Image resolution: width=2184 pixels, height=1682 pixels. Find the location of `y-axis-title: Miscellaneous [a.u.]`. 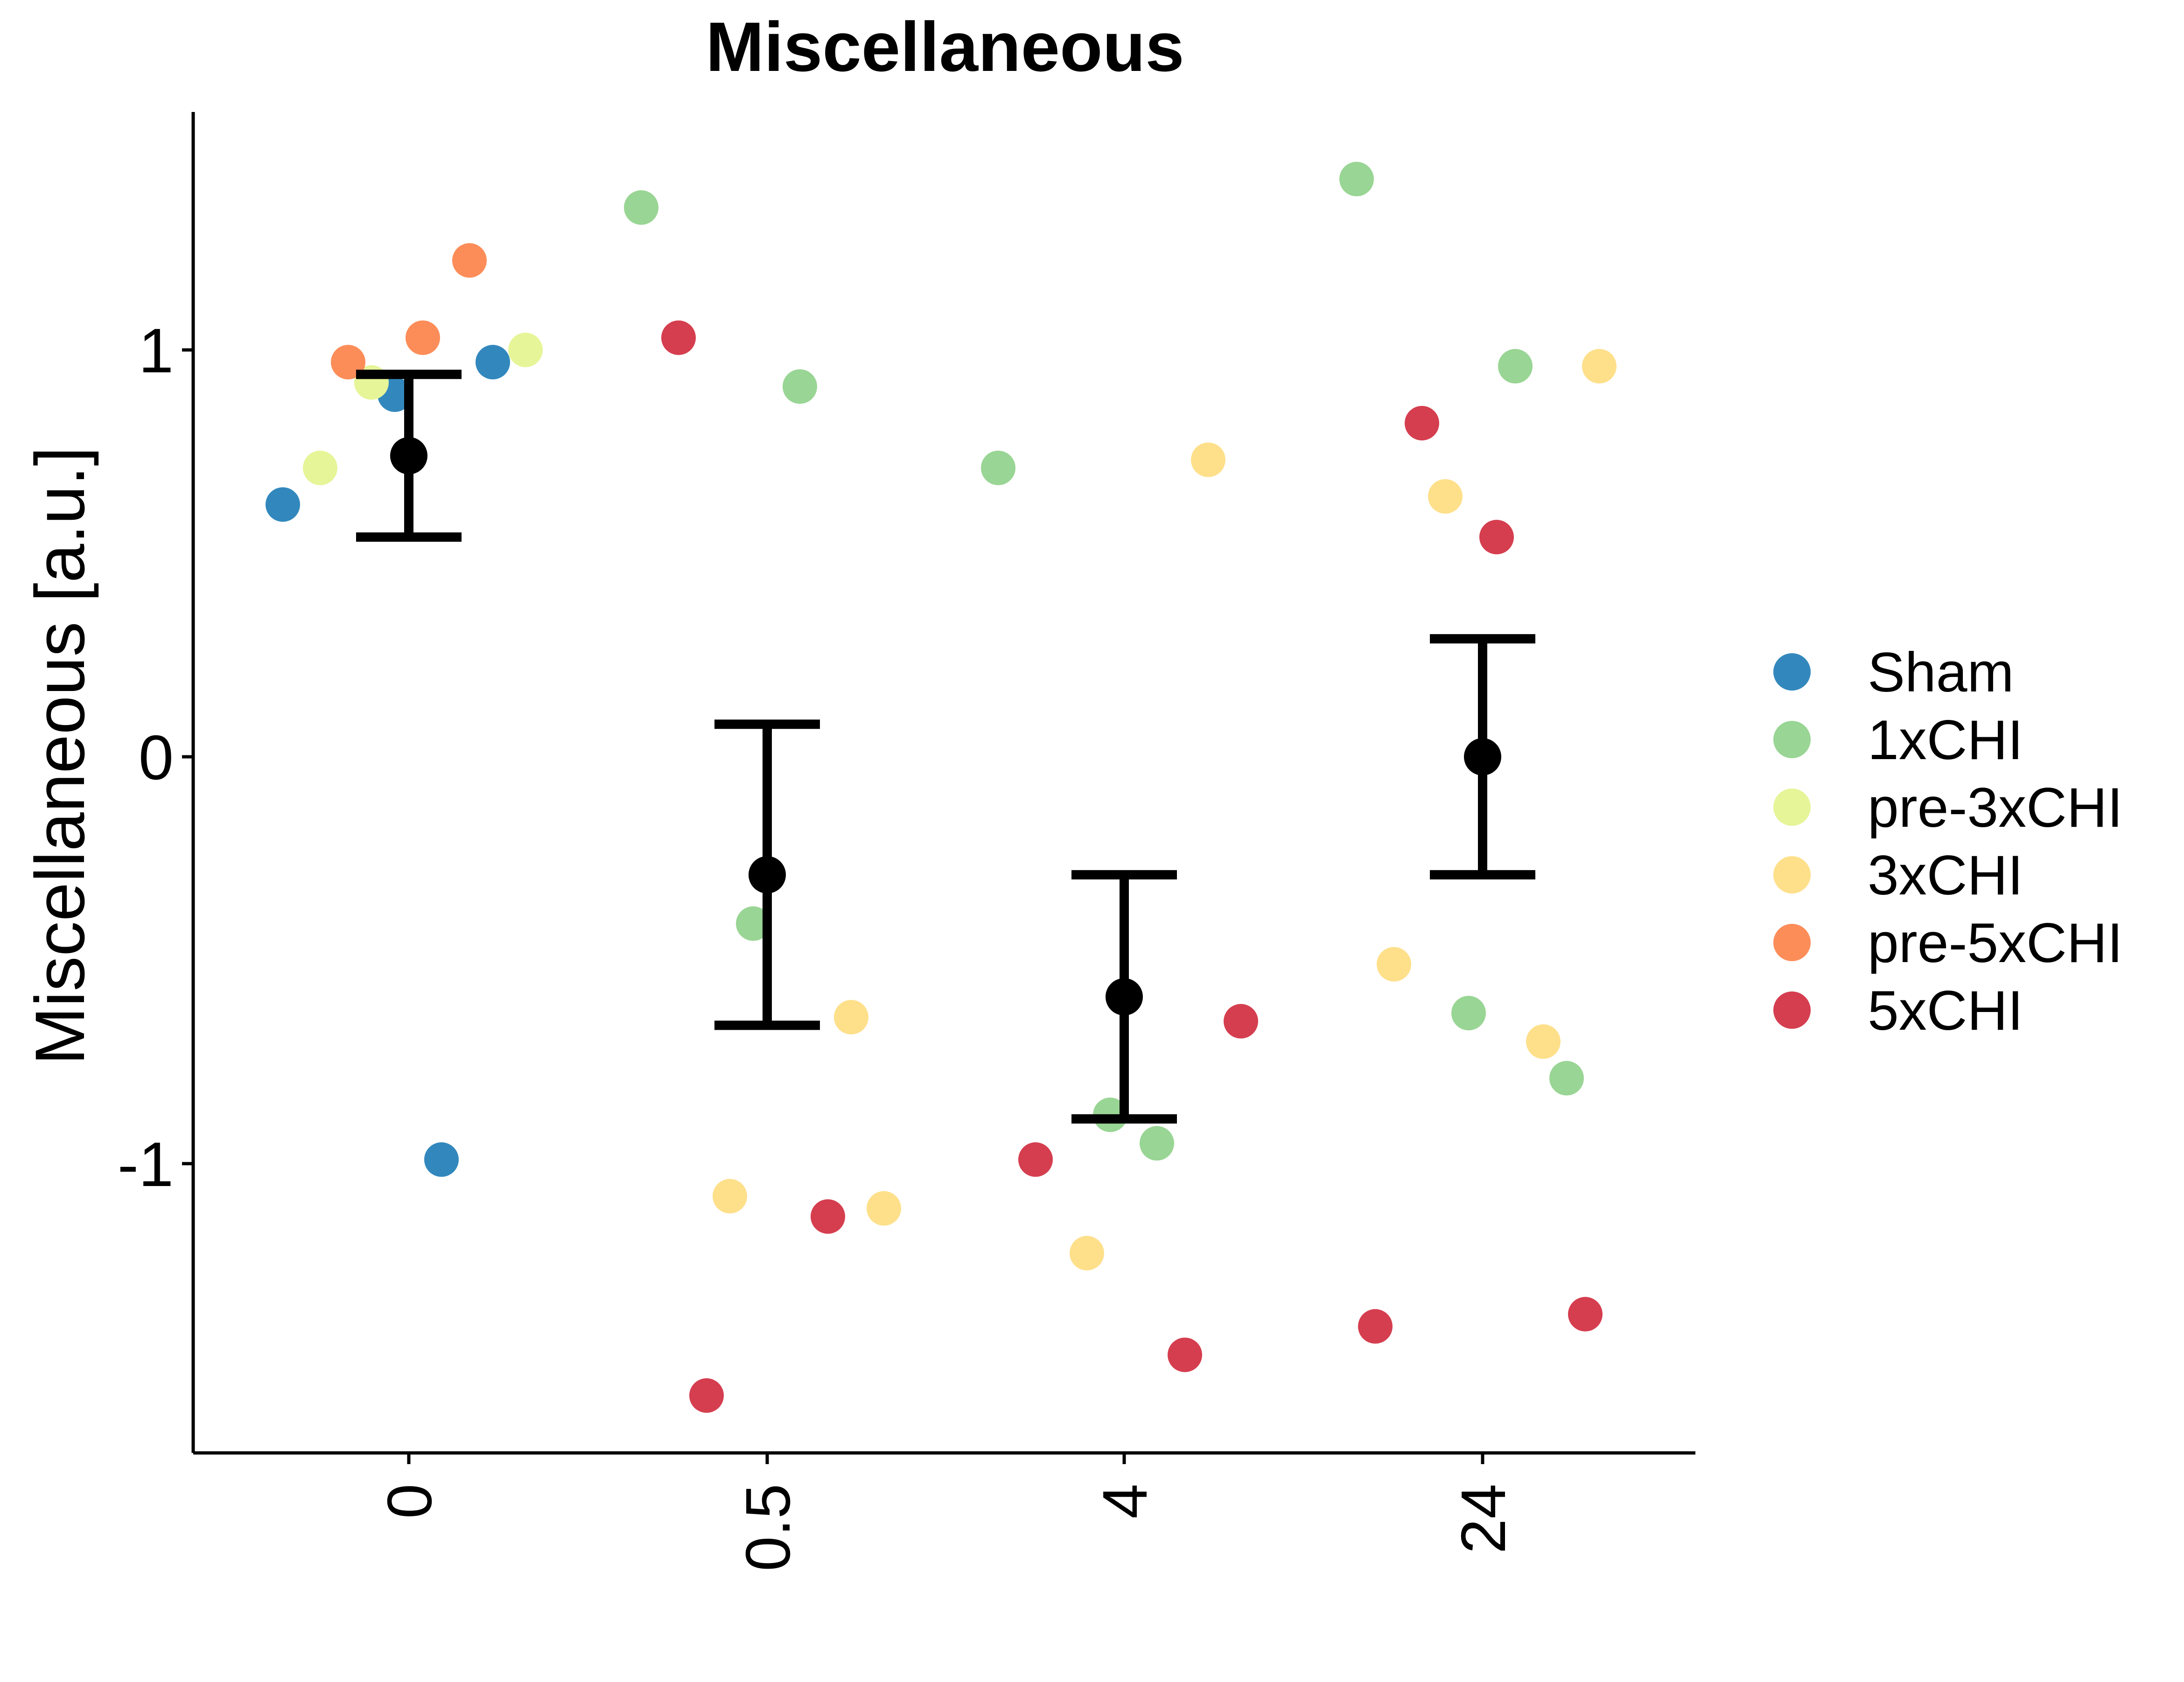

y-axis-title: Miscellaneous [a.u.] is located at coordinates (60, 756).